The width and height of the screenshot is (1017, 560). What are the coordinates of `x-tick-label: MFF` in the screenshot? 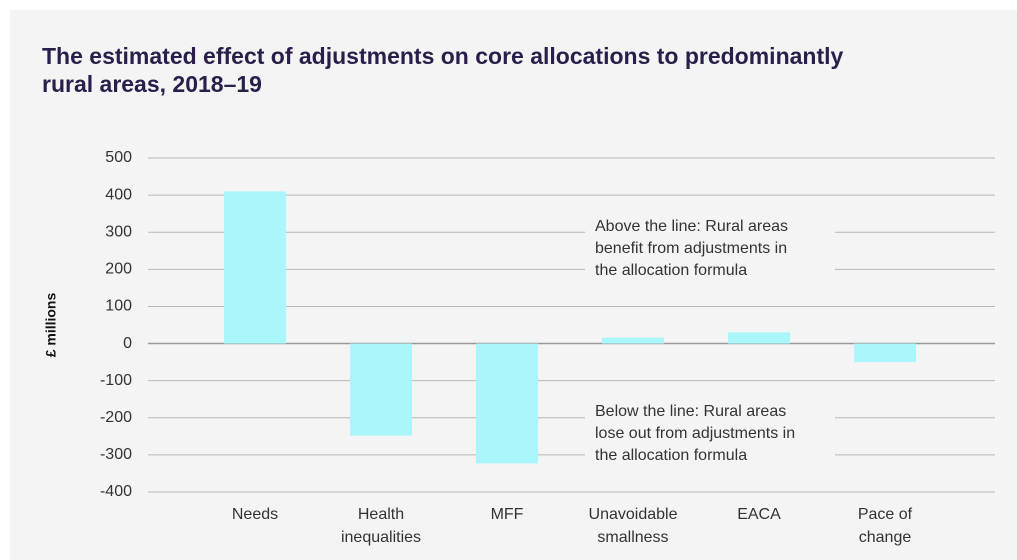 It's located at (507, 514).